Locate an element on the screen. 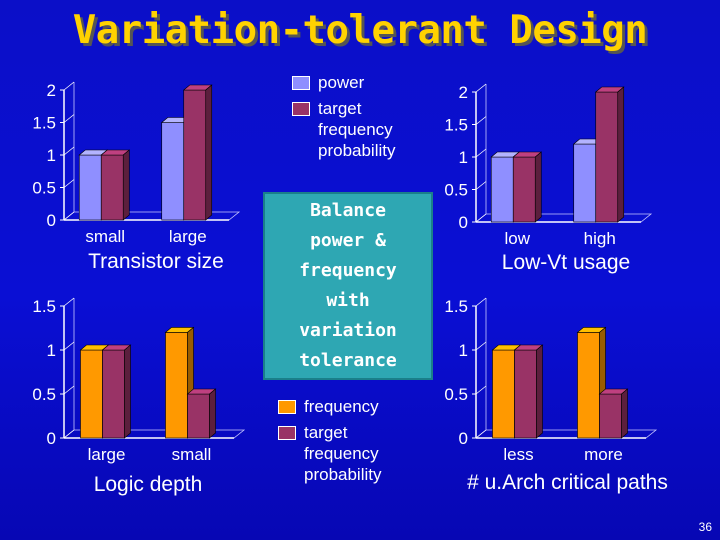 Image resolution: width=720 pixels, height=540 pixels. legend-item-power: power is located at coordinates (344, 82).